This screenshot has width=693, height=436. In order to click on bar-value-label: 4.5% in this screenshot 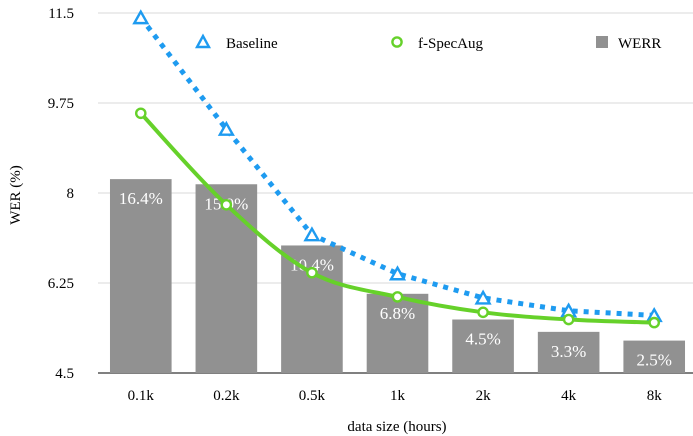, I will do `click(482, 339)`.